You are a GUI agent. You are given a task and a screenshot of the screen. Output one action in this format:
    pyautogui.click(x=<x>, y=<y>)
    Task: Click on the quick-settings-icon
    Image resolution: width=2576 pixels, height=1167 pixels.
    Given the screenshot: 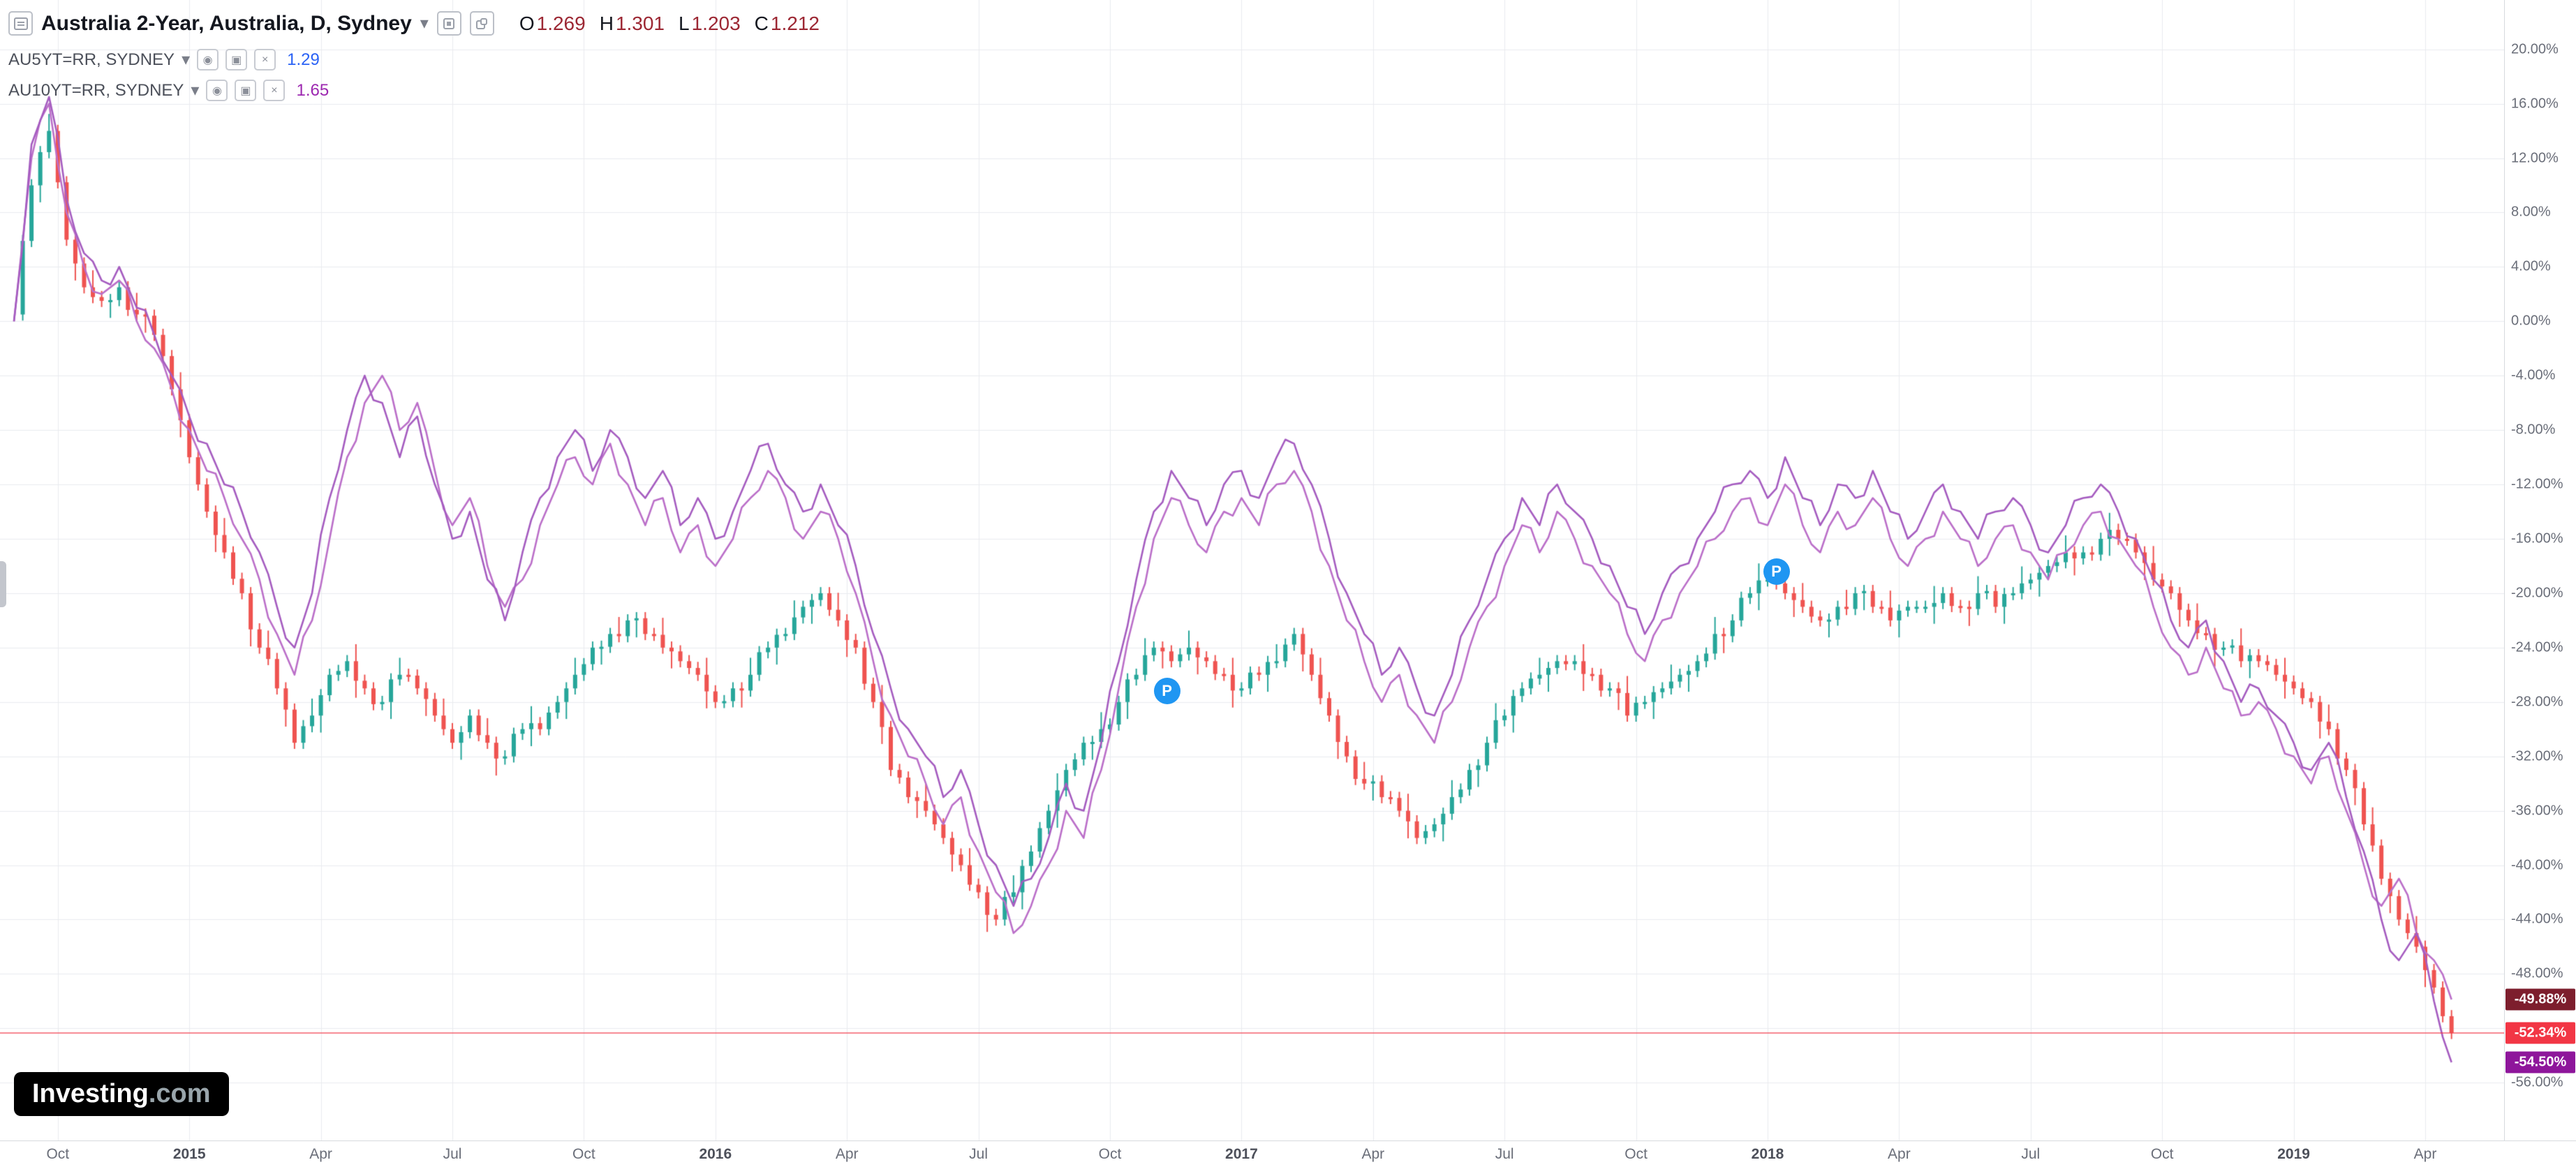 What is the action you would take?
    pyautogui.click(x=448, y=23)
    